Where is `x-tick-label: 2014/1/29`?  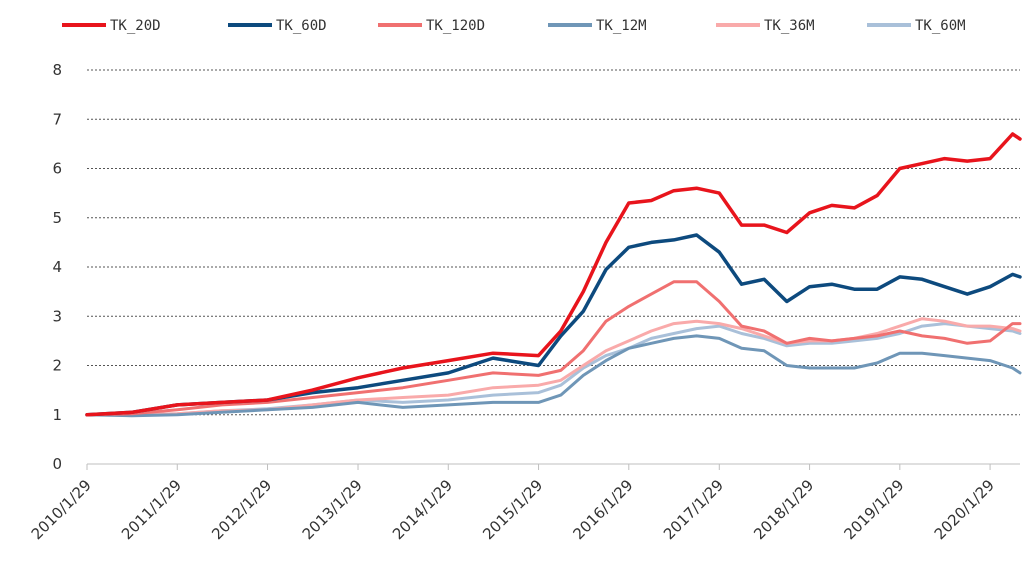 x-tick-label: 2014/1/29 is located at coordinates (422, 509).